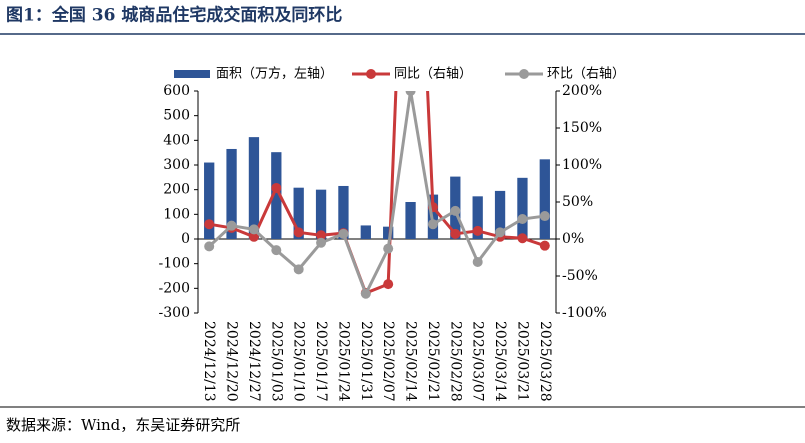 This screenshot has height=443, width=805. What do you see at coordinates (176, 140) in the screenshot?
I see `y-tick-label: 400` at bounding box center [176, 140].